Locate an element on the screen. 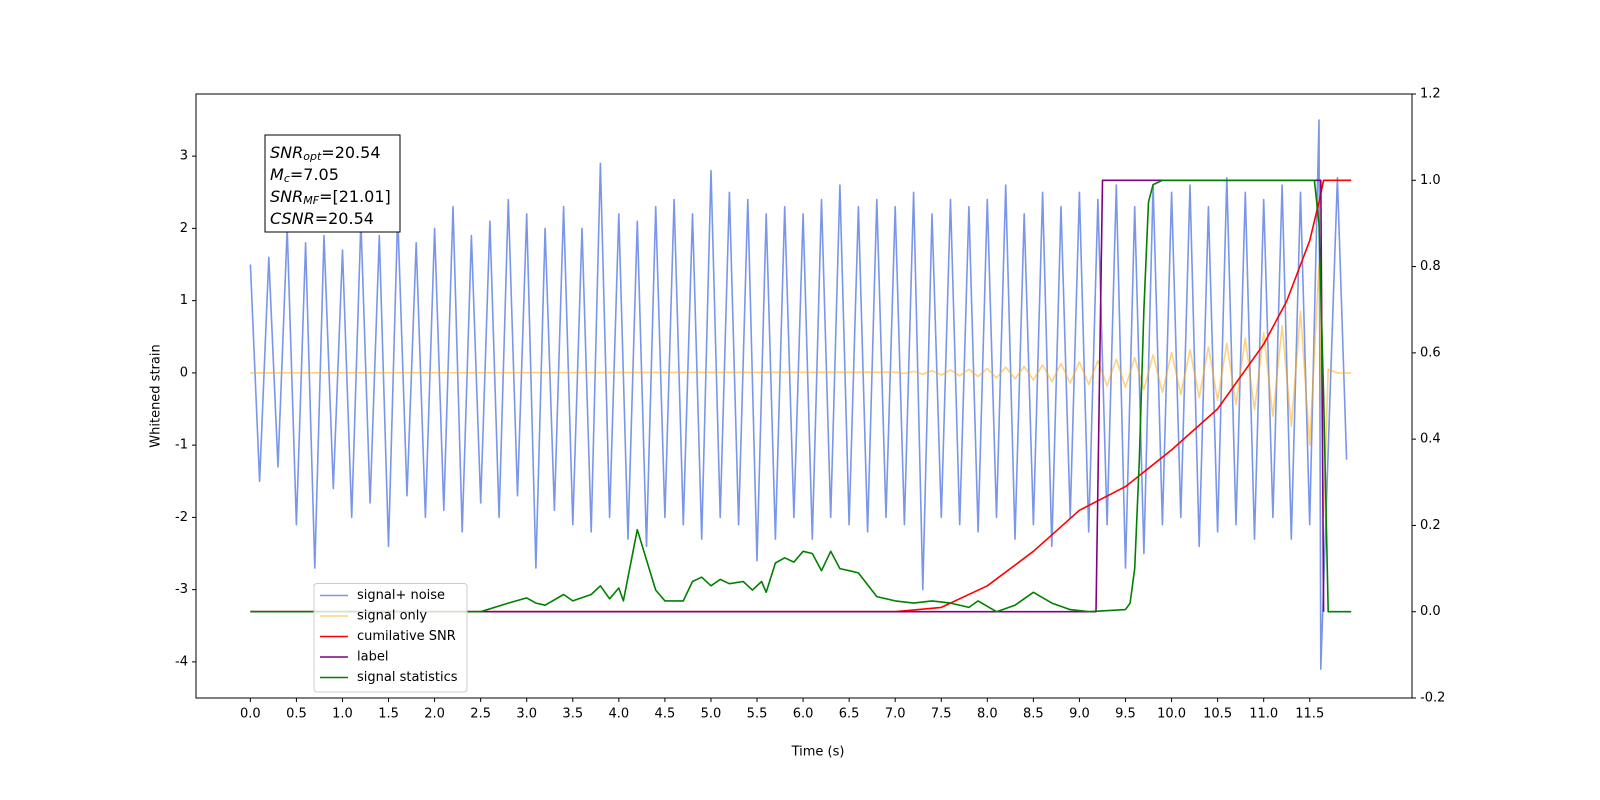 Image resolution: width=1600 pixels, height=800 pixels. annotation-line: Mc=7.05 is located at coordinates (304, 175).